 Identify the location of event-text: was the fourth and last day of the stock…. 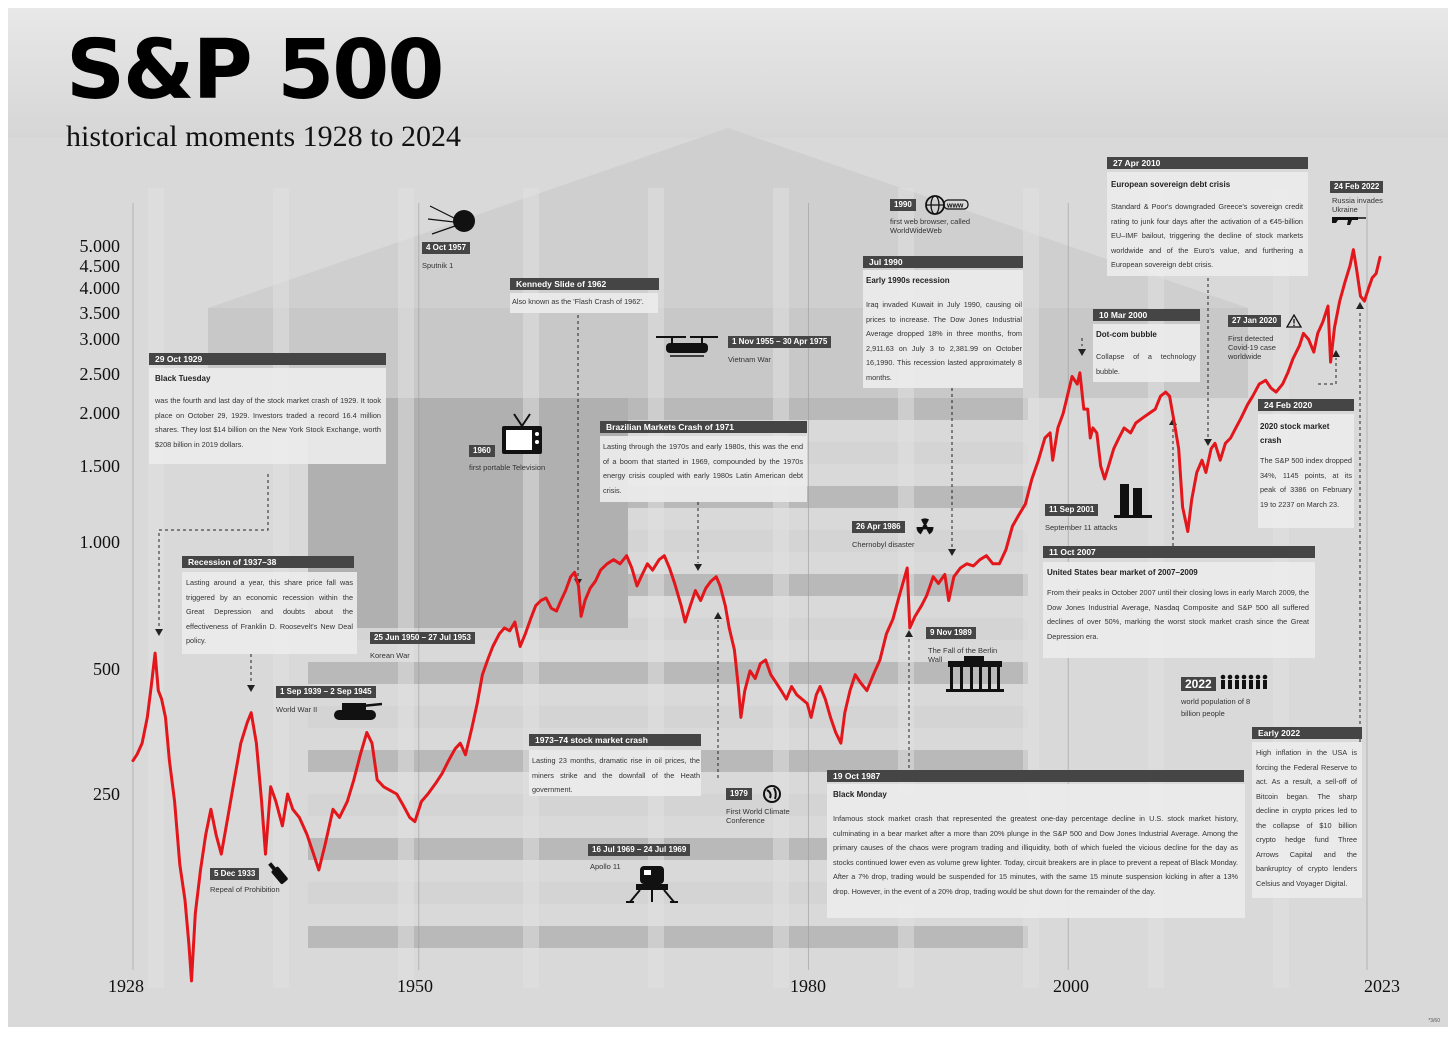
(268, 422).